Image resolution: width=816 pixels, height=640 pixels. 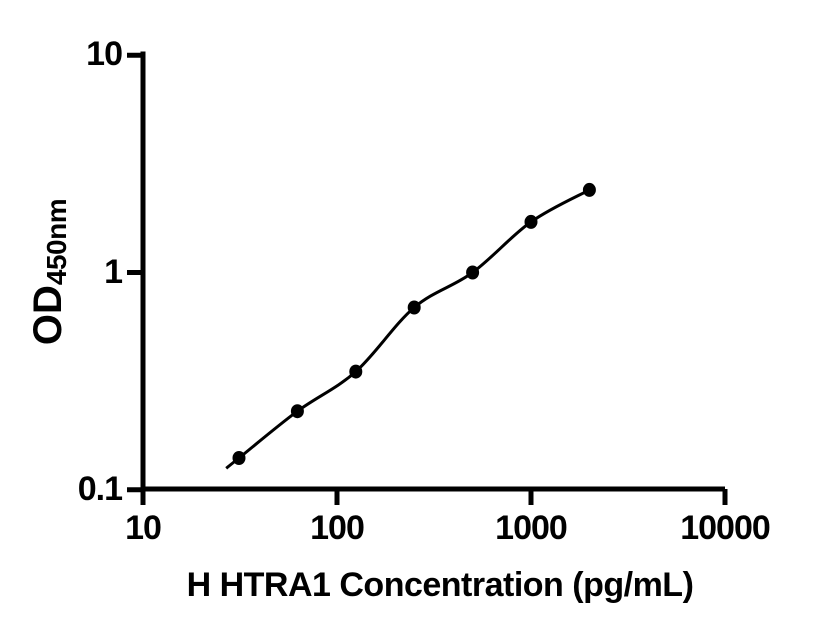 What do you see at coordinates (440, 585) in the screenshot?
I see `x-axis-title: H HTRA1 Concentration (pg/mL)` at bounding box center [440, 585].